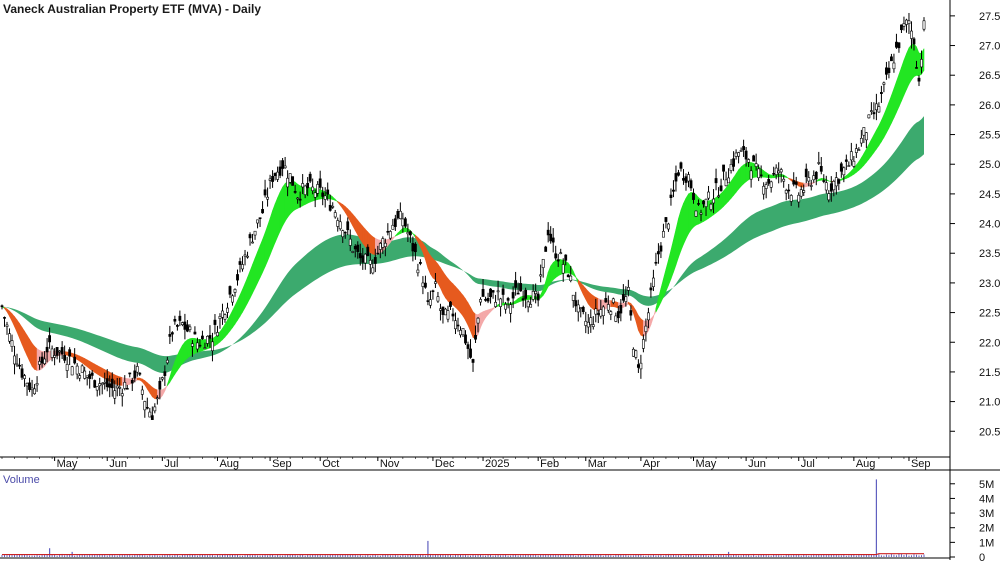 The height and width of the screenshot is (562, 1000). I want to click on price-tick-label: 24.0, so click(989, 225).